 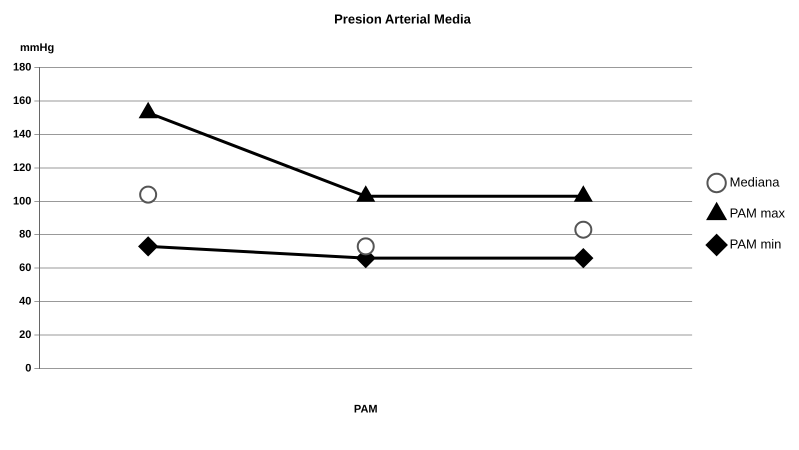 I want to click on y-tick-label: 100, so click(x=22, y=201).